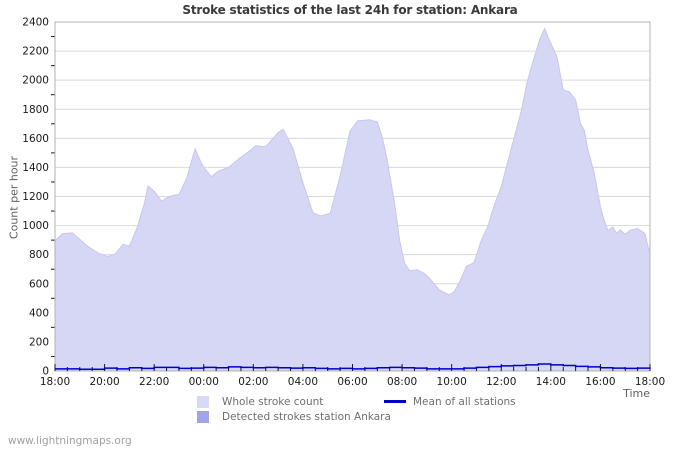  I want to click on svg-text: 1000, so click(35, 226).